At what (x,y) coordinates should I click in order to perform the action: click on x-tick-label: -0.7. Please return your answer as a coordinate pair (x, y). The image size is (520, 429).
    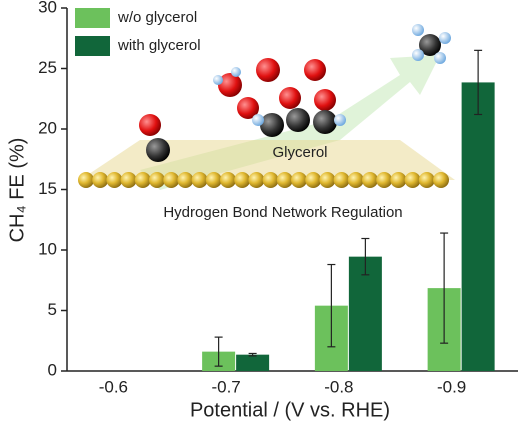
    Looking at the image, I should click on (225, 386).